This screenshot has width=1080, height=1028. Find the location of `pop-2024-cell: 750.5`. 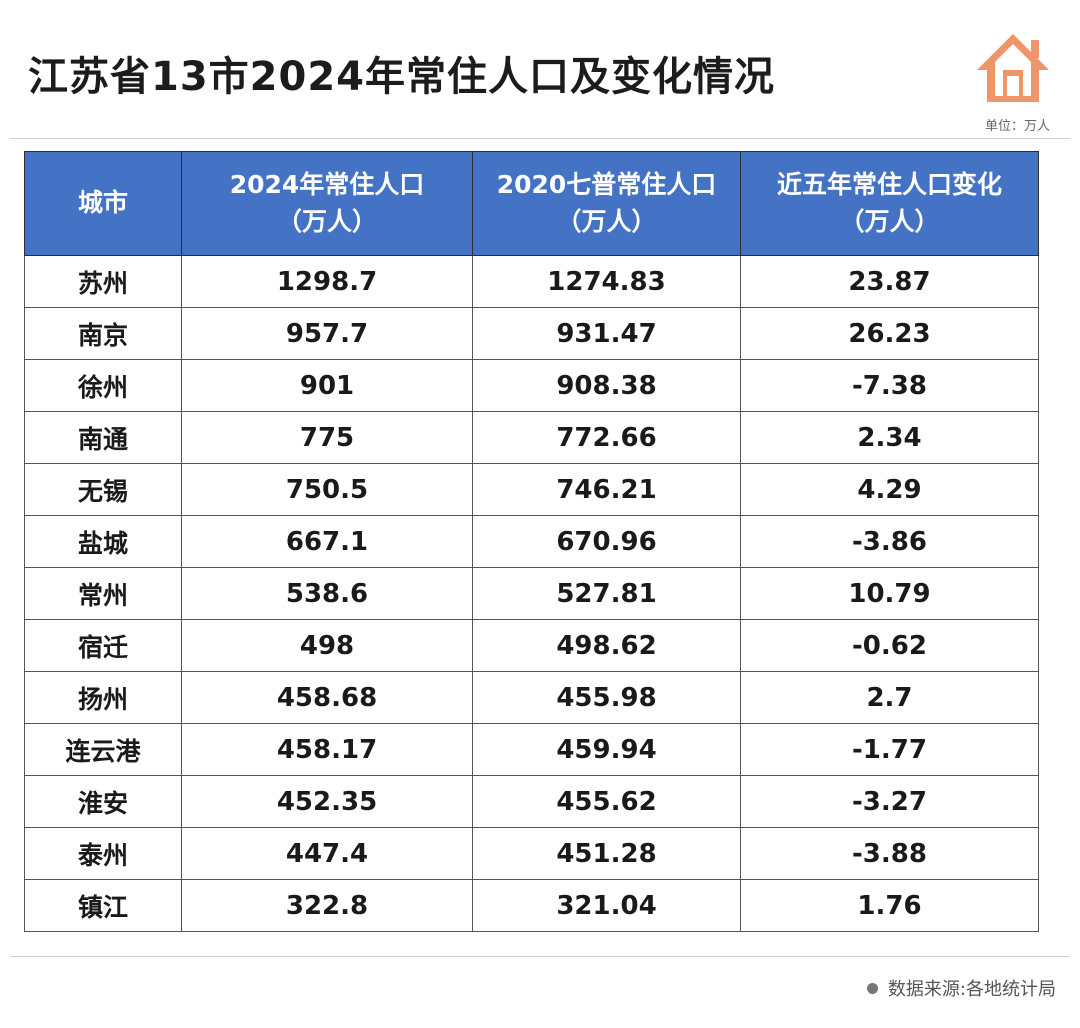

pop-2024-cell: 750.5 is located at coordinates (327, 489).